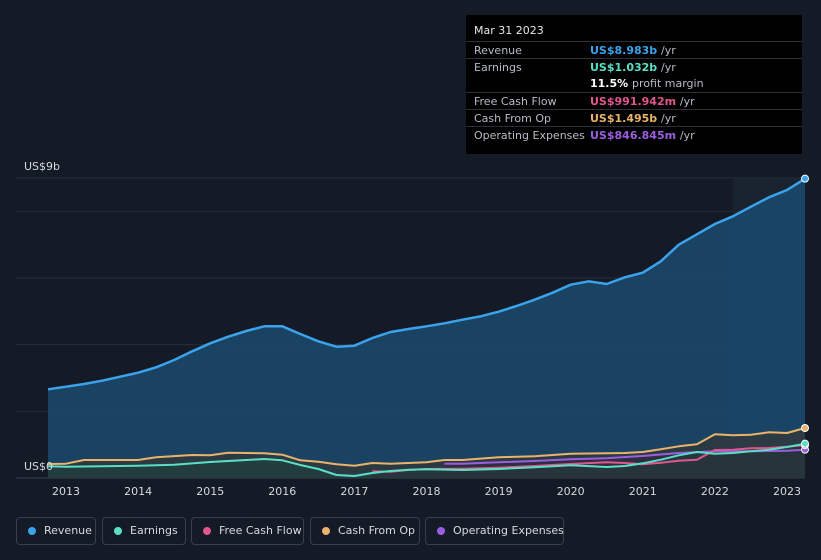  What do you see at coordinates (529, 135) in the screenshot?
I see `tooltip-label: Operating Expenses` at bounding box center [529, 135].